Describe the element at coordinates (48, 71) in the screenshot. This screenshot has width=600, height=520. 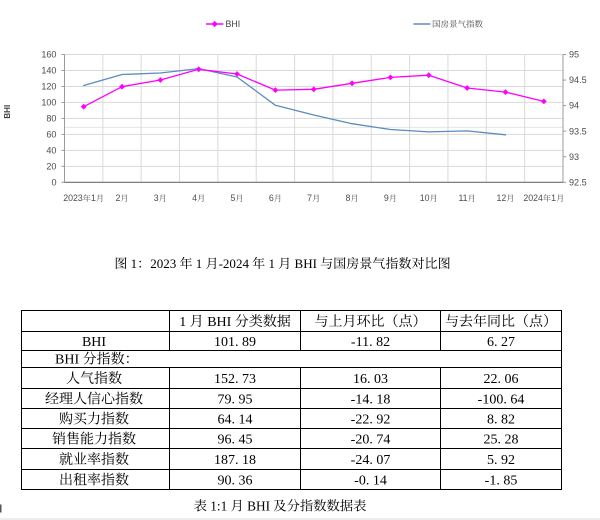
I see `svg-text: 140` at that location.